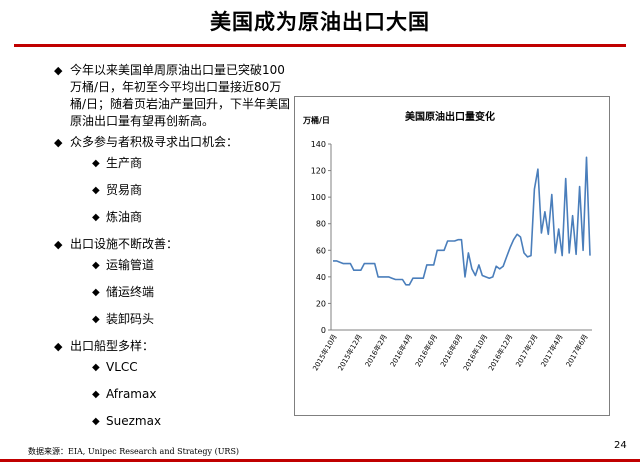 This screenshot has width=640, height=462. Describe the element at coordinates (131, 394) in the screenshot. I see `sub-bullet-text: Aframax` at that location.